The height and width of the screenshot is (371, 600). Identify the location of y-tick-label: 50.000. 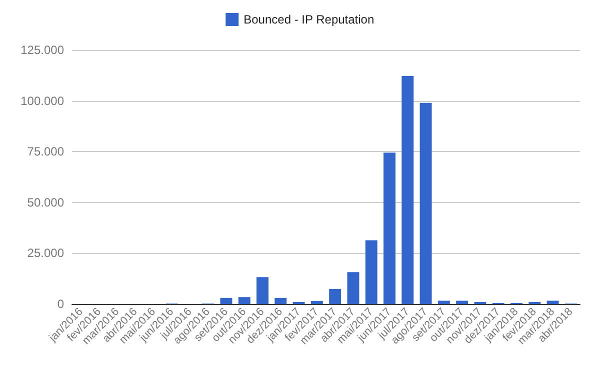
(45, 202).